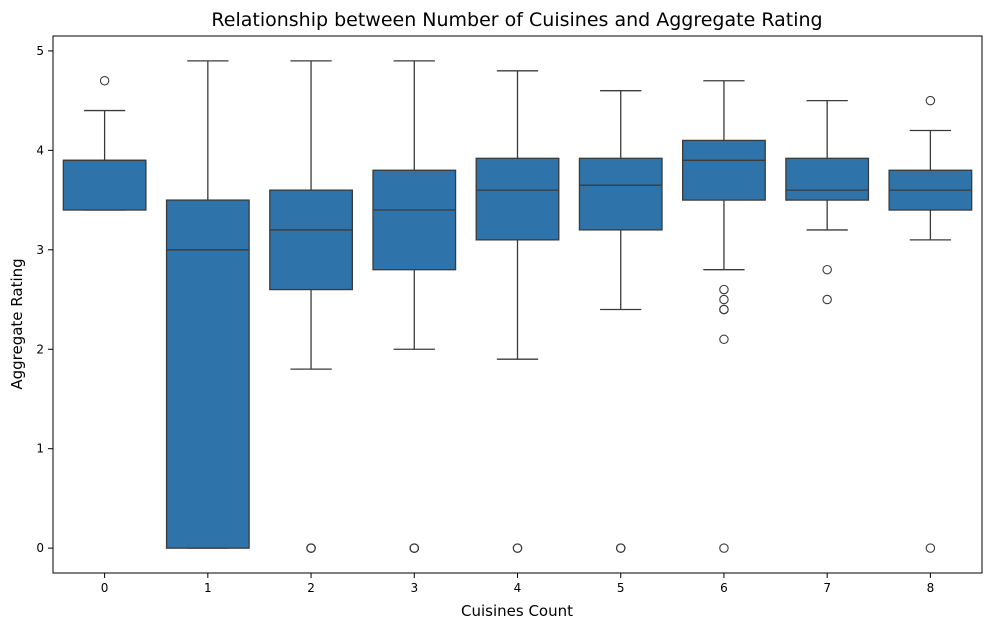 The width and height of the screenshot is (992, 630). What do you see at coordinates (40, 250) in the screenshot?
I see `y-tick-label: 3` at bounding box center [40, 250].